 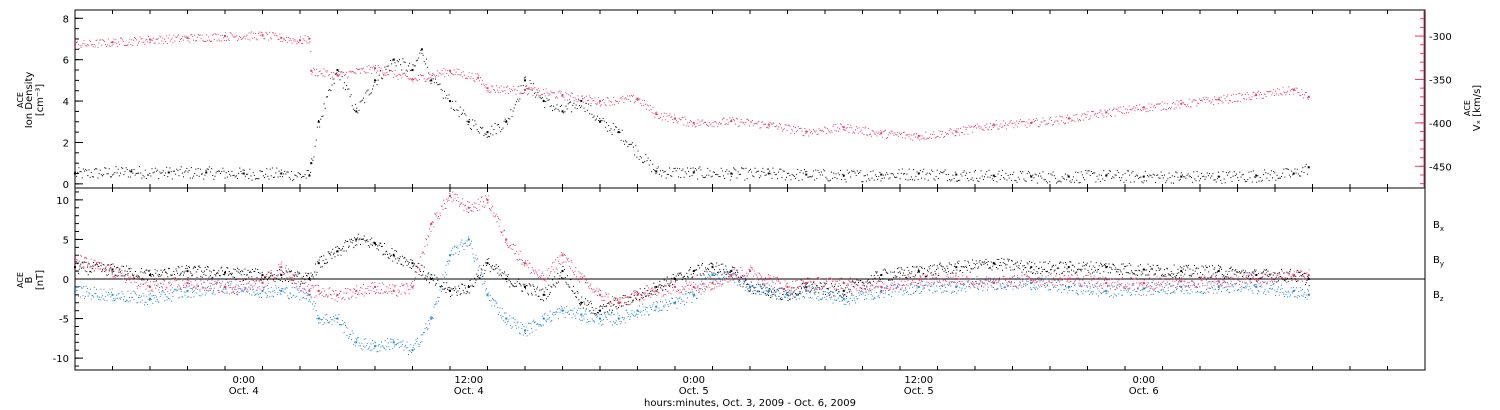 I want to click on vx-series-point, so click(x=918, y=135).